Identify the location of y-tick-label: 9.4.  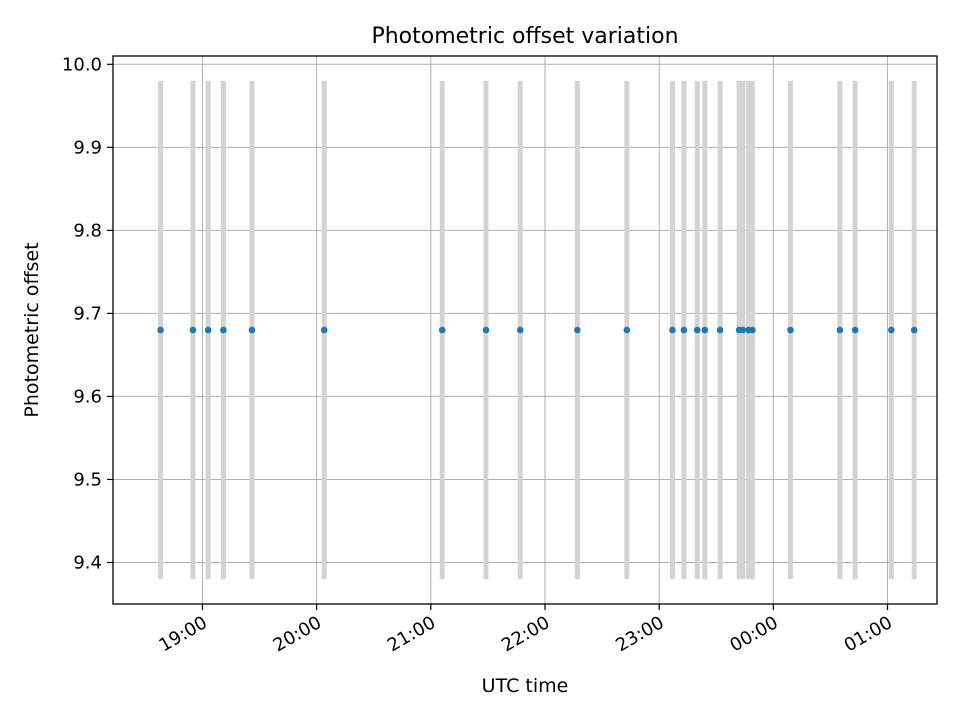
(87, 562).